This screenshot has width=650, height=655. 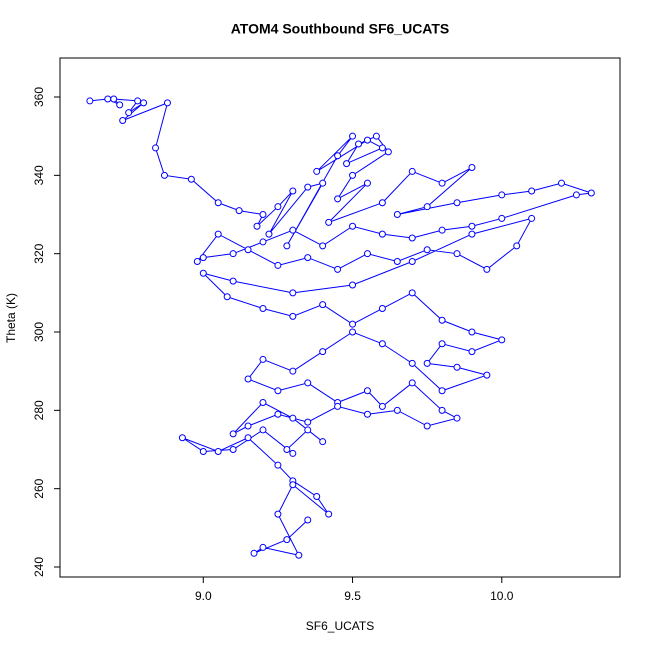 I want to click on x-tick-label: 9.5, so click(x=352, y=596).